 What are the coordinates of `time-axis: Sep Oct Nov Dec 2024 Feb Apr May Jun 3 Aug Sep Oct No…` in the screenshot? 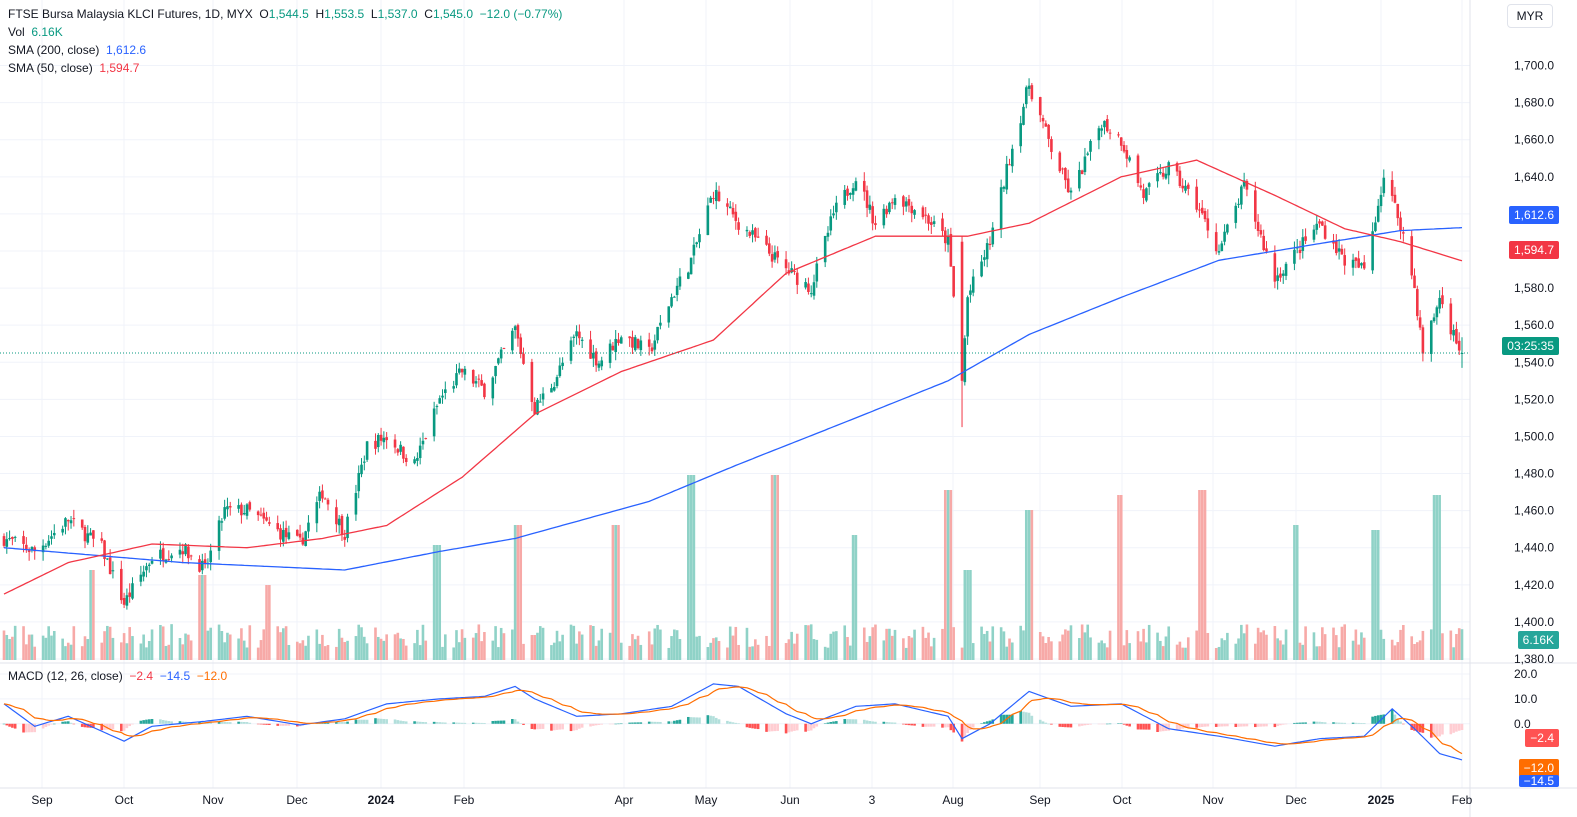 It's located at (751, 800).